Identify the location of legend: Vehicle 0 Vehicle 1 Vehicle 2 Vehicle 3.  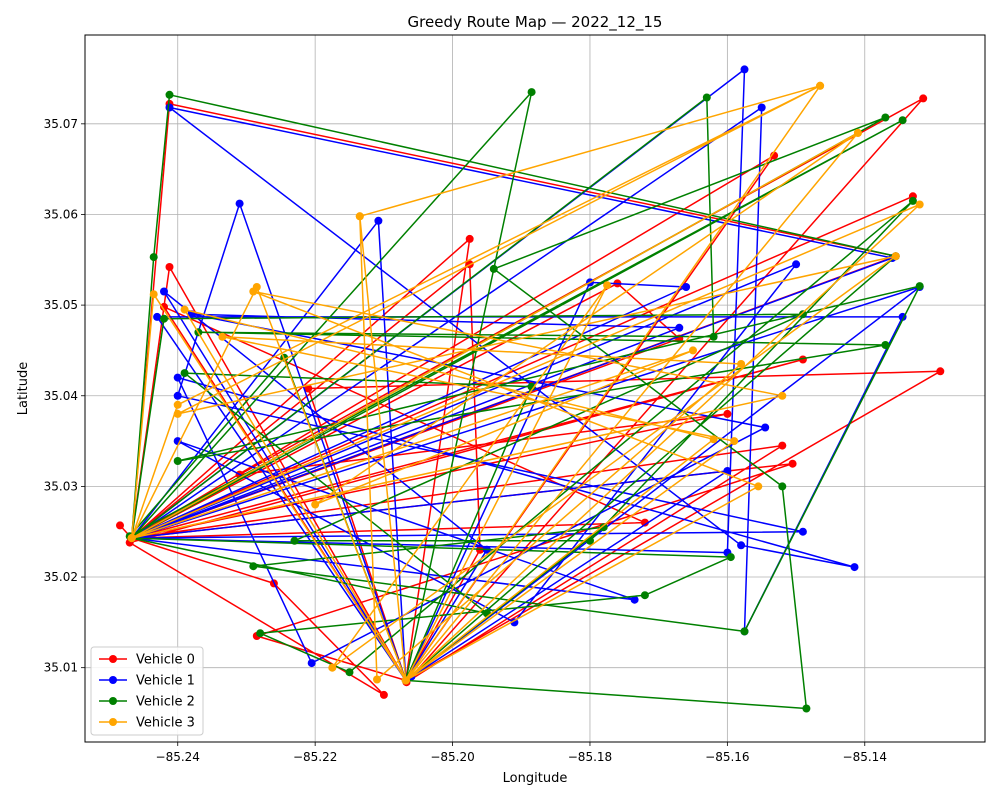
(147, 691).